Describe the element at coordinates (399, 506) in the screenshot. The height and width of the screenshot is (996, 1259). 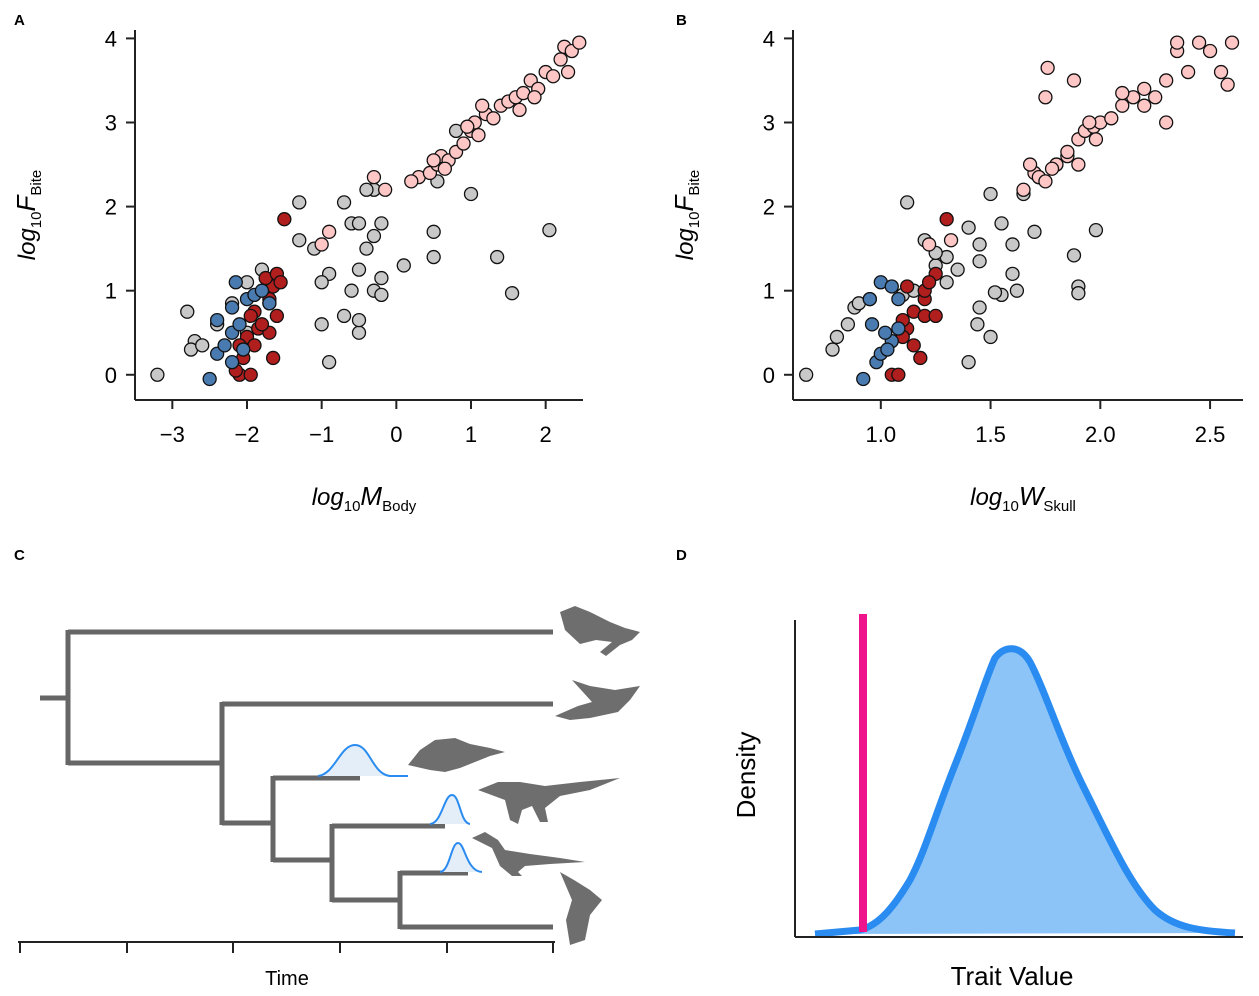
I see `label-part: Body` at that location.